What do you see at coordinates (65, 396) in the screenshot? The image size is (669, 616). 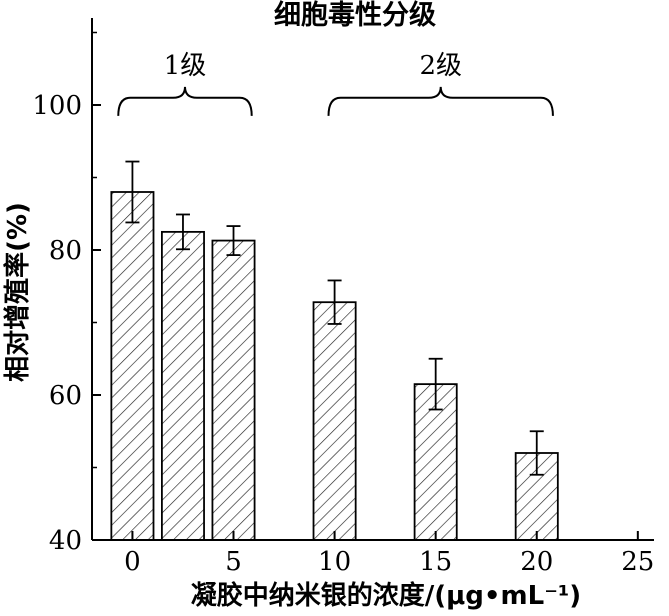 I see `y-tick-label: 60` at bounding box center [65, 396].